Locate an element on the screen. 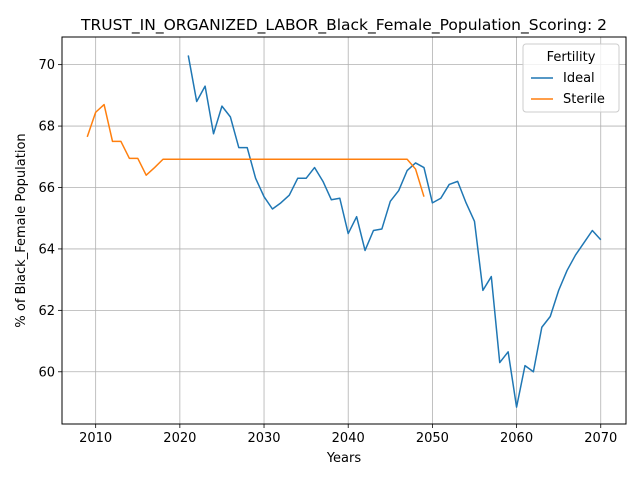  x-axis-label: Years is located at coordinates (344, 458).